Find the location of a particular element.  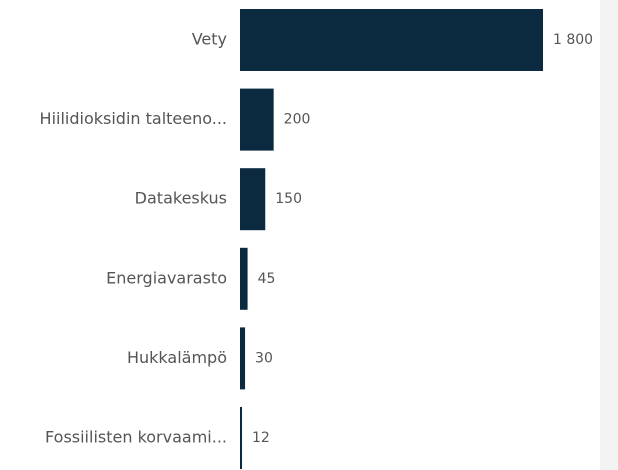

value-label: 200 is located at coordinates (297, 120).